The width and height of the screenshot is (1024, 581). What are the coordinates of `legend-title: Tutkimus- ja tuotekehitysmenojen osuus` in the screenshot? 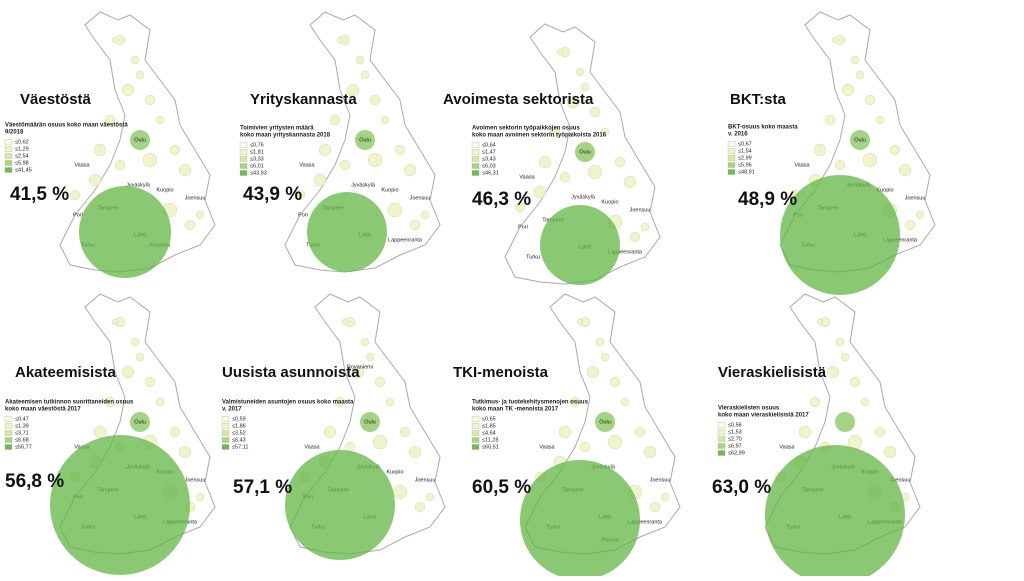 It's located at (530, 403).